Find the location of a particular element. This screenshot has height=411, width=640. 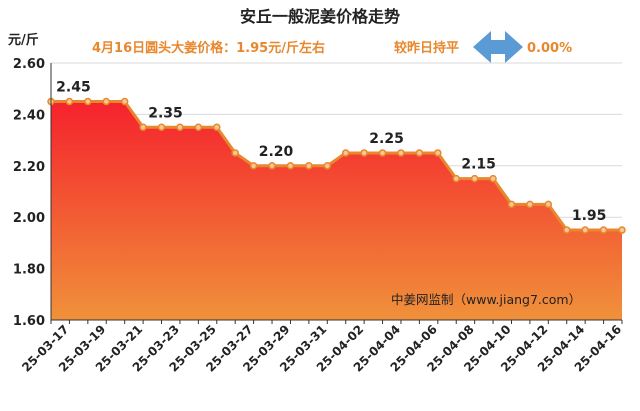

y-tick-label: 1.60 is located at coordinates (29, 321).